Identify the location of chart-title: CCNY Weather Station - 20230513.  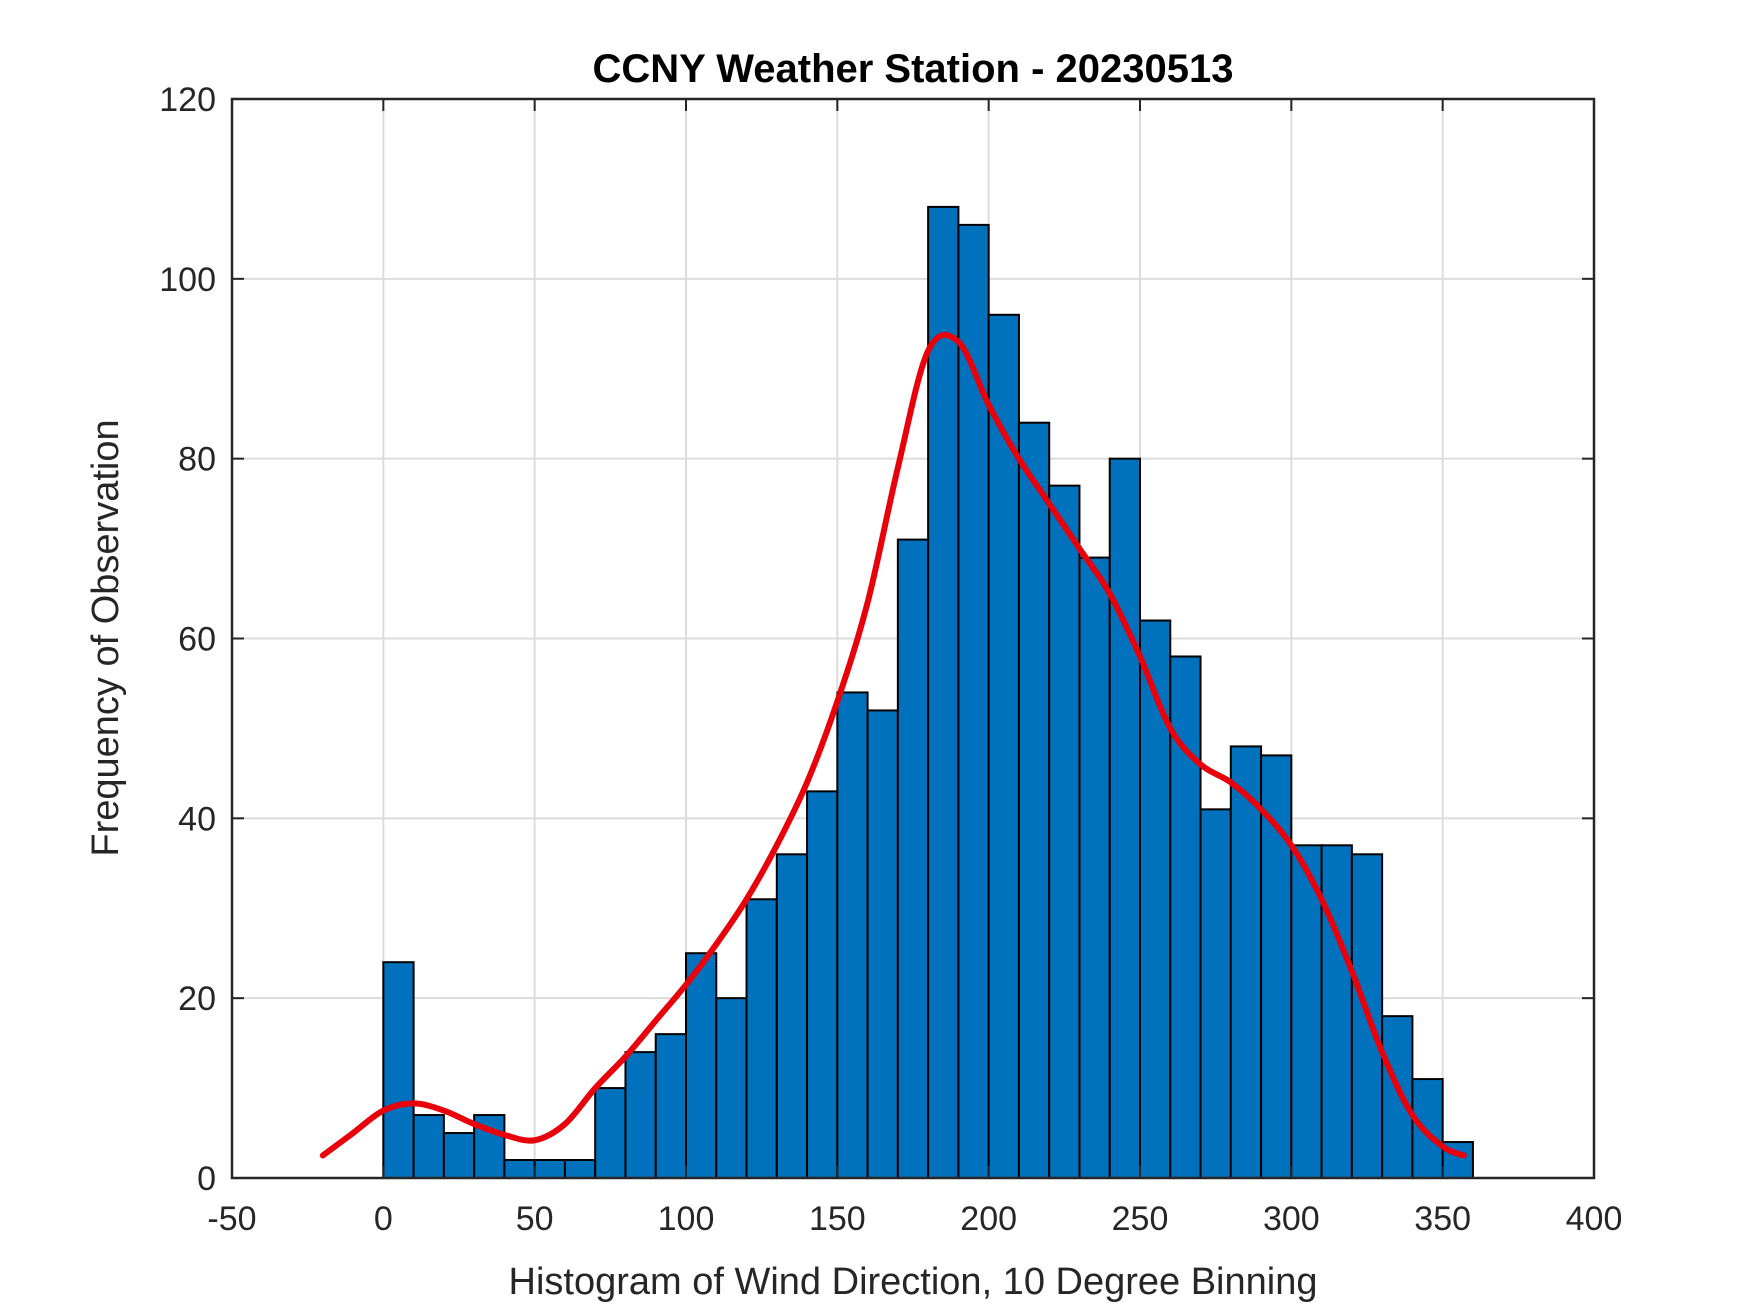
(913, 69).